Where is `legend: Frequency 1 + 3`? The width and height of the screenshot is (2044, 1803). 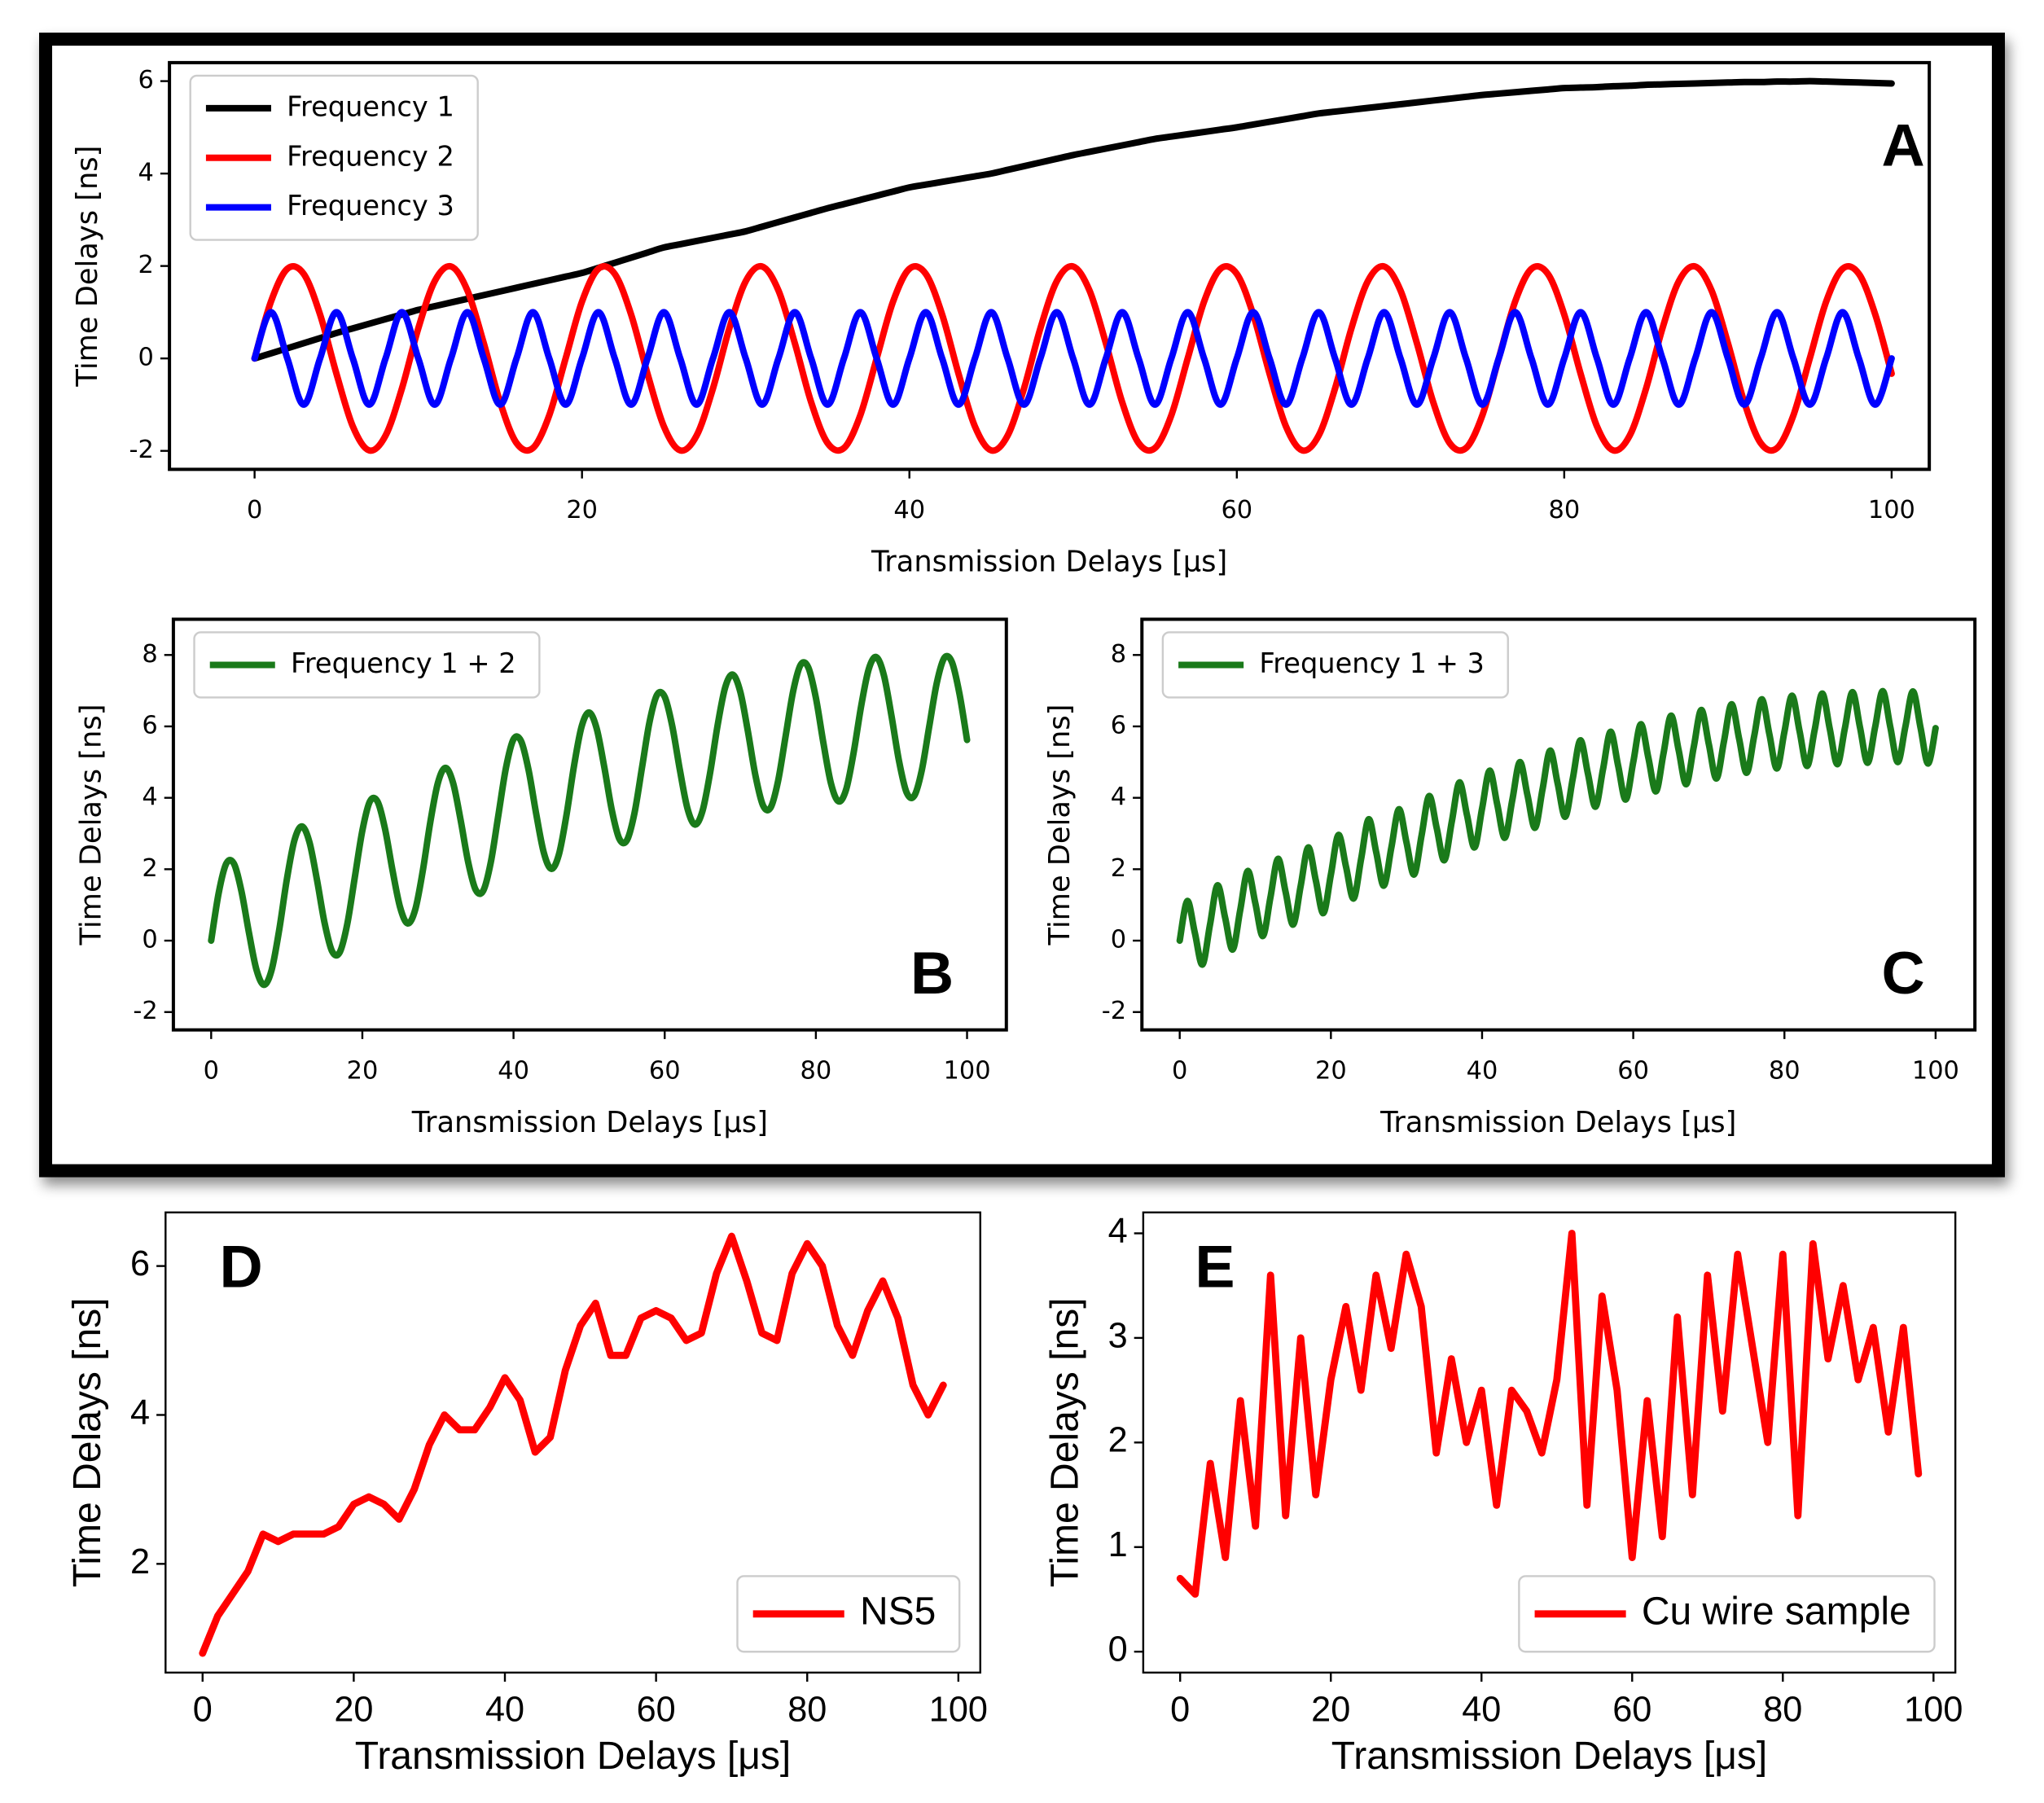 legend: Frequency 1 + 3 is located at coordinates (1335, 665).